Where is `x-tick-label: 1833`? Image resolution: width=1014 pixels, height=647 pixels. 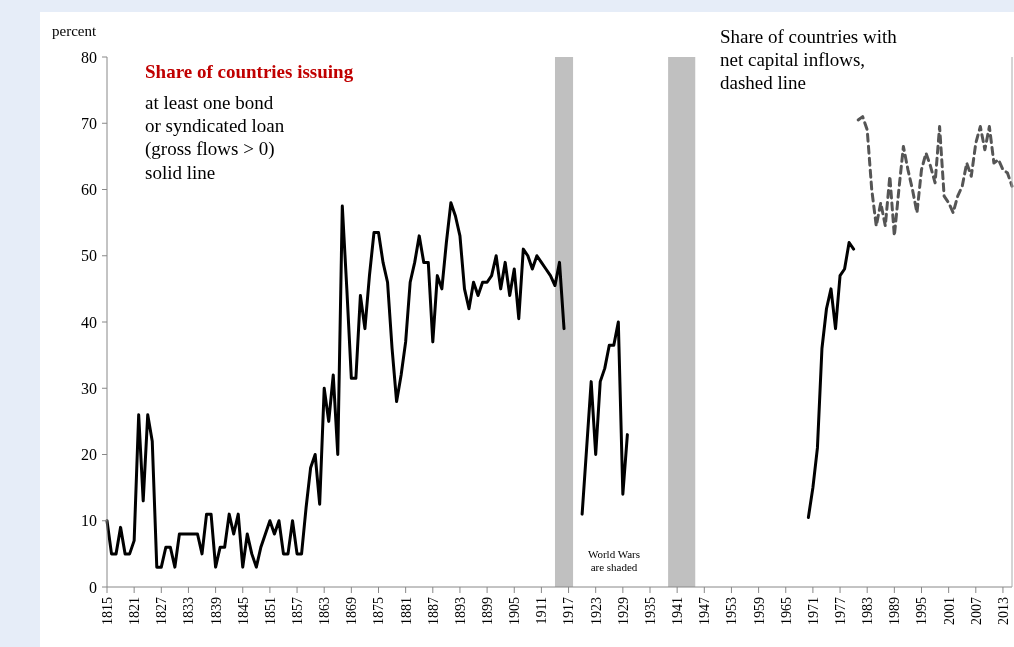
x-tick-label: 1833 is located at coordinates (189, 611).